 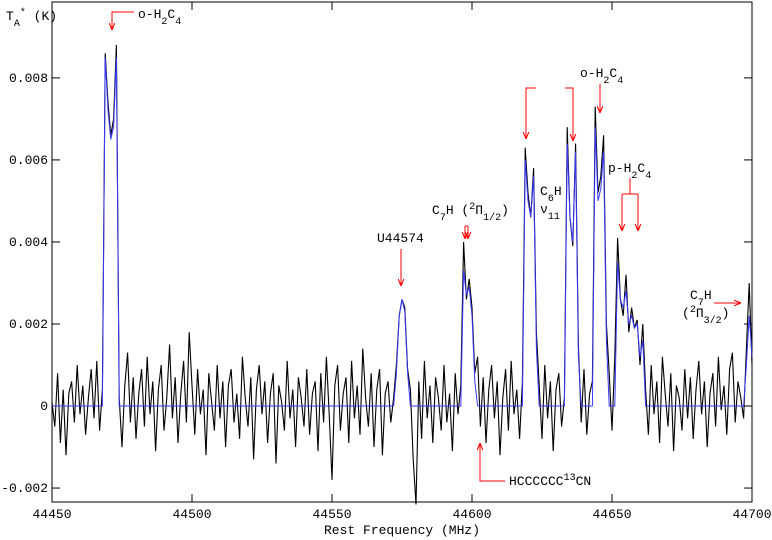 I want to click on y-tick-label: 0.008, so click(x=28, y=78).